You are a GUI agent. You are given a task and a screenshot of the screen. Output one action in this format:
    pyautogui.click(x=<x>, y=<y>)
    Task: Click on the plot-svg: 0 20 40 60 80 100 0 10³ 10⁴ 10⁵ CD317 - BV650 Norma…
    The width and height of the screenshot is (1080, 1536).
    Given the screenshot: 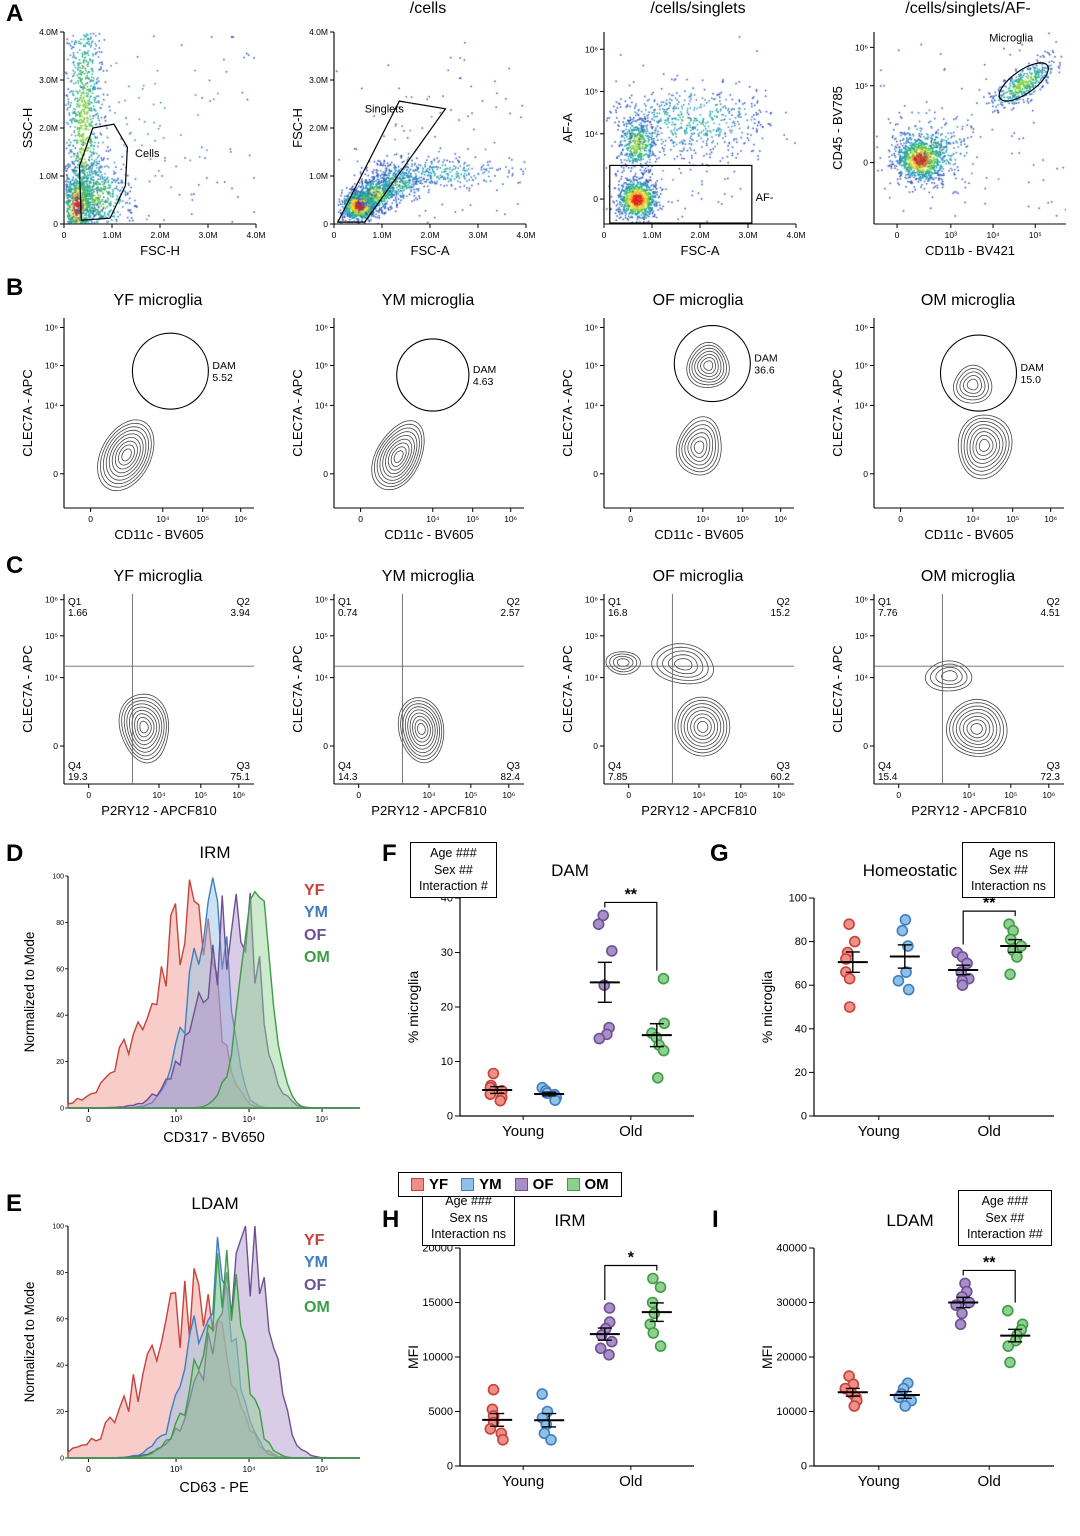 What is the action you would take?
    pyautogui.click(x=191, y=1010)
    